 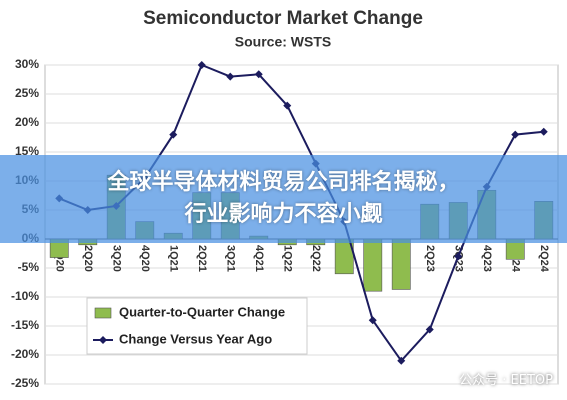 I want to click on y-tick-label: 30%, so click(x=27, y=64).